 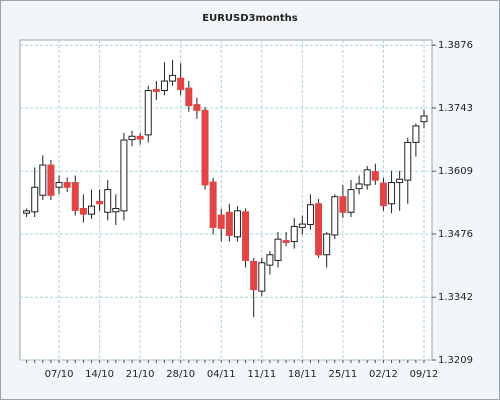 What do you see at coordinates (221, 374) in the screenshot?
I see `x-tick-label: 04/11` at bounding box center [221, 374].